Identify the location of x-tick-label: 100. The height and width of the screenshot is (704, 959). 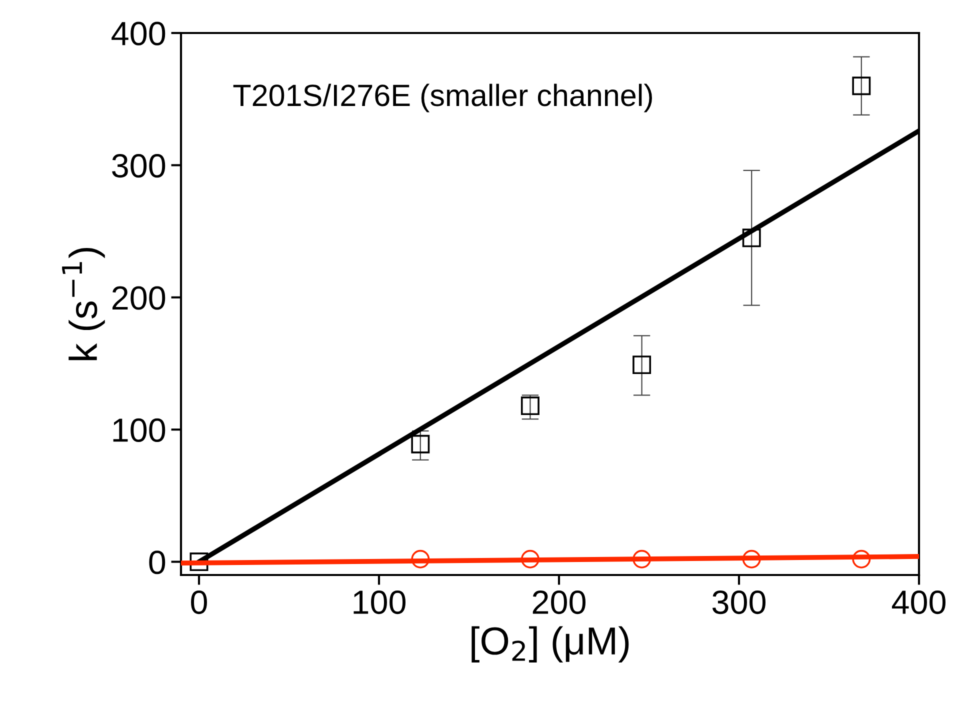
(380, 602).